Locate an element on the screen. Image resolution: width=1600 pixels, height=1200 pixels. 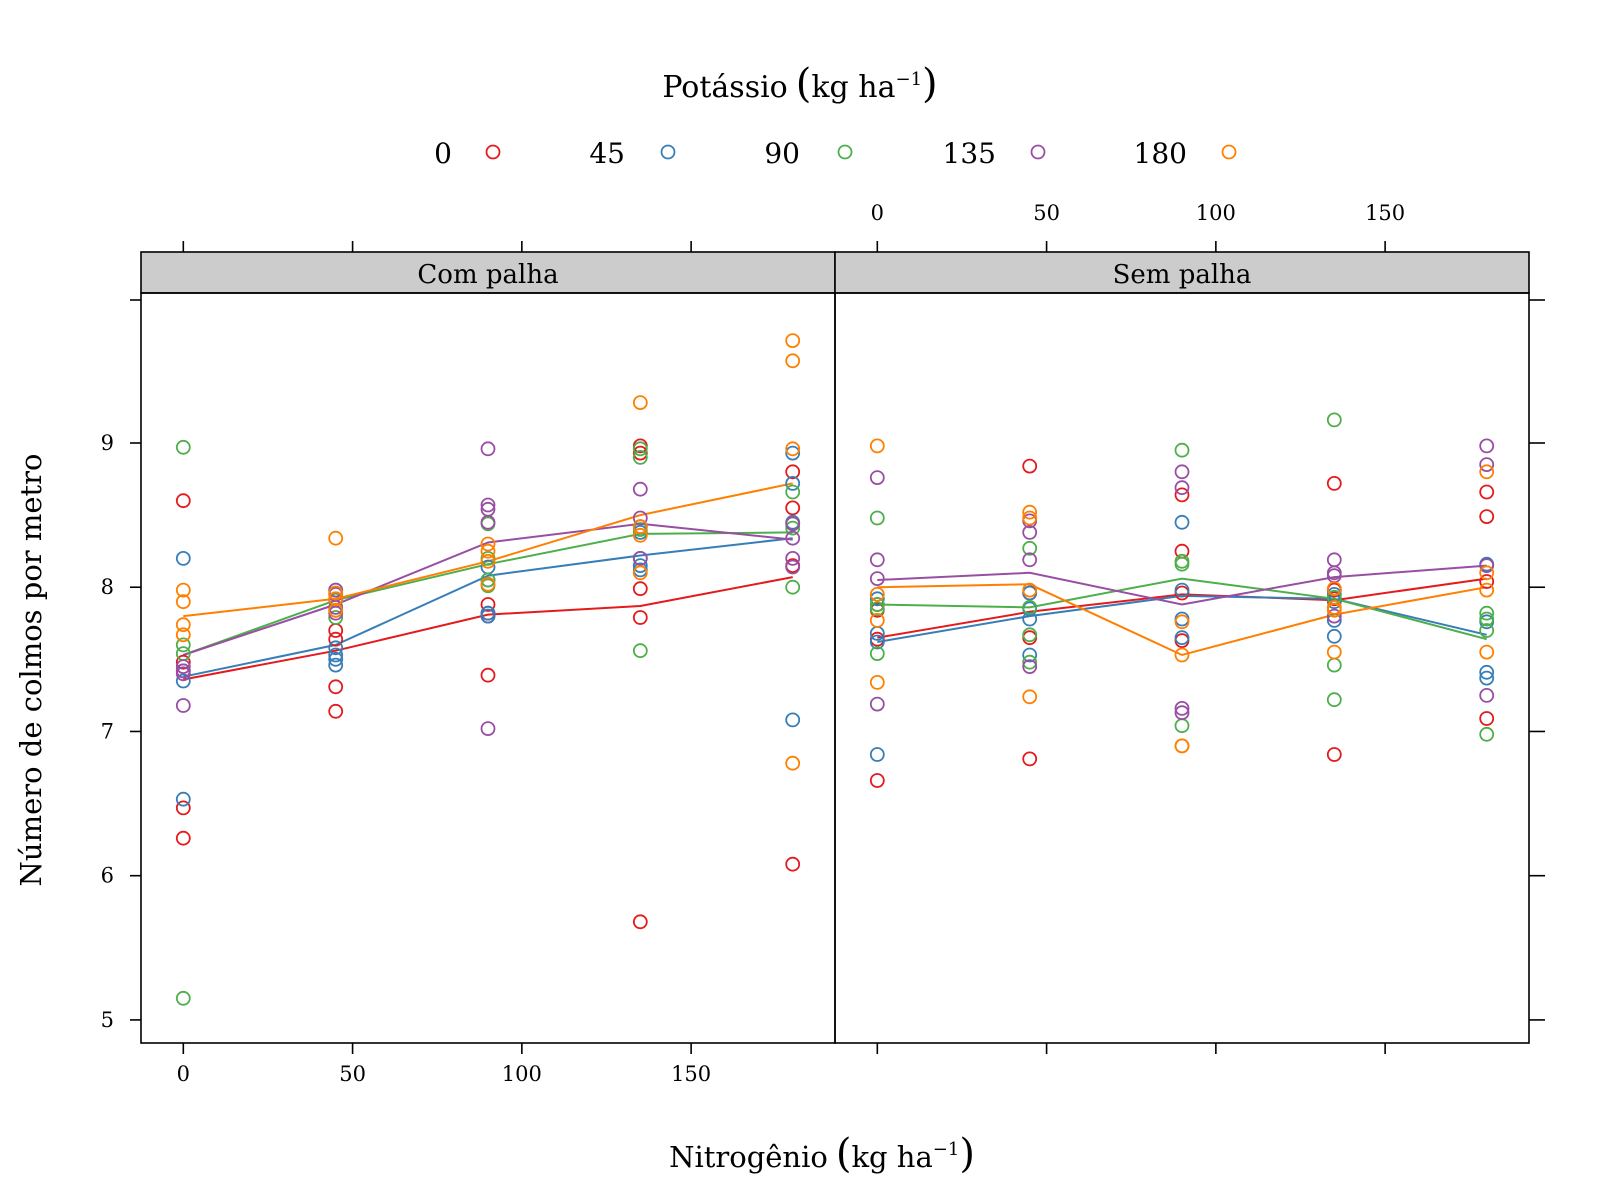
legend-title-unit-sup: −1 is located at coordinates (909, 79).